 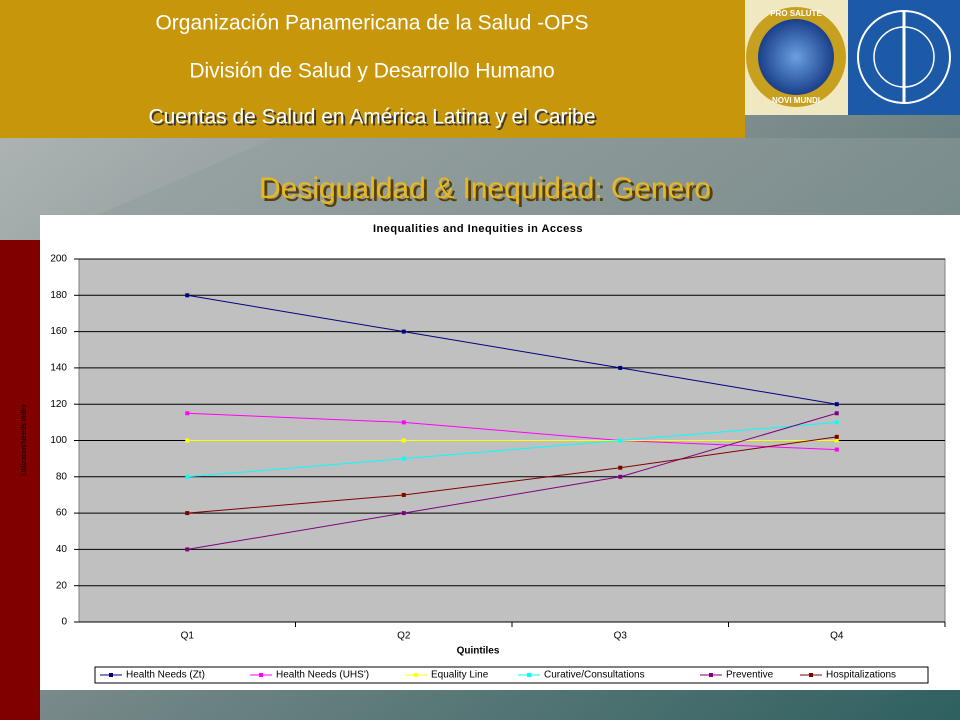 What do you see at coordinates (62, 549) in the screenshot?
I see `y-tick-label: 40` at bounding box center [62, 549].